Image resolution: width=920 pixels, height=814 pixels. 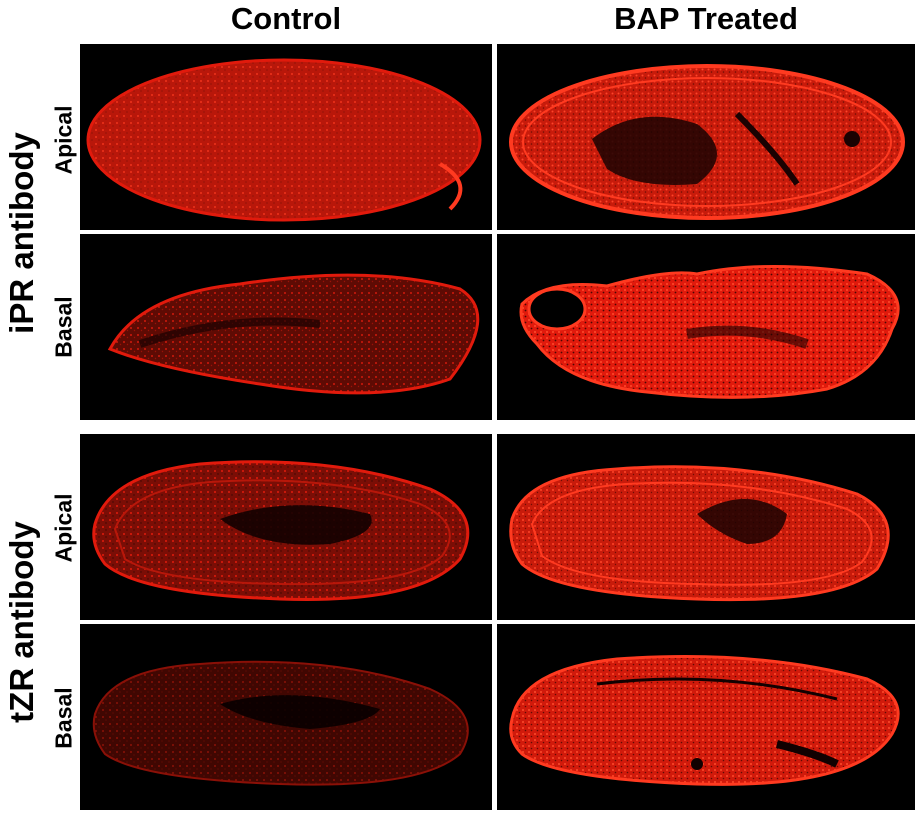 I want to click on group-label-ipr-antibody: iPR antibody, so click(x=21, y=233).